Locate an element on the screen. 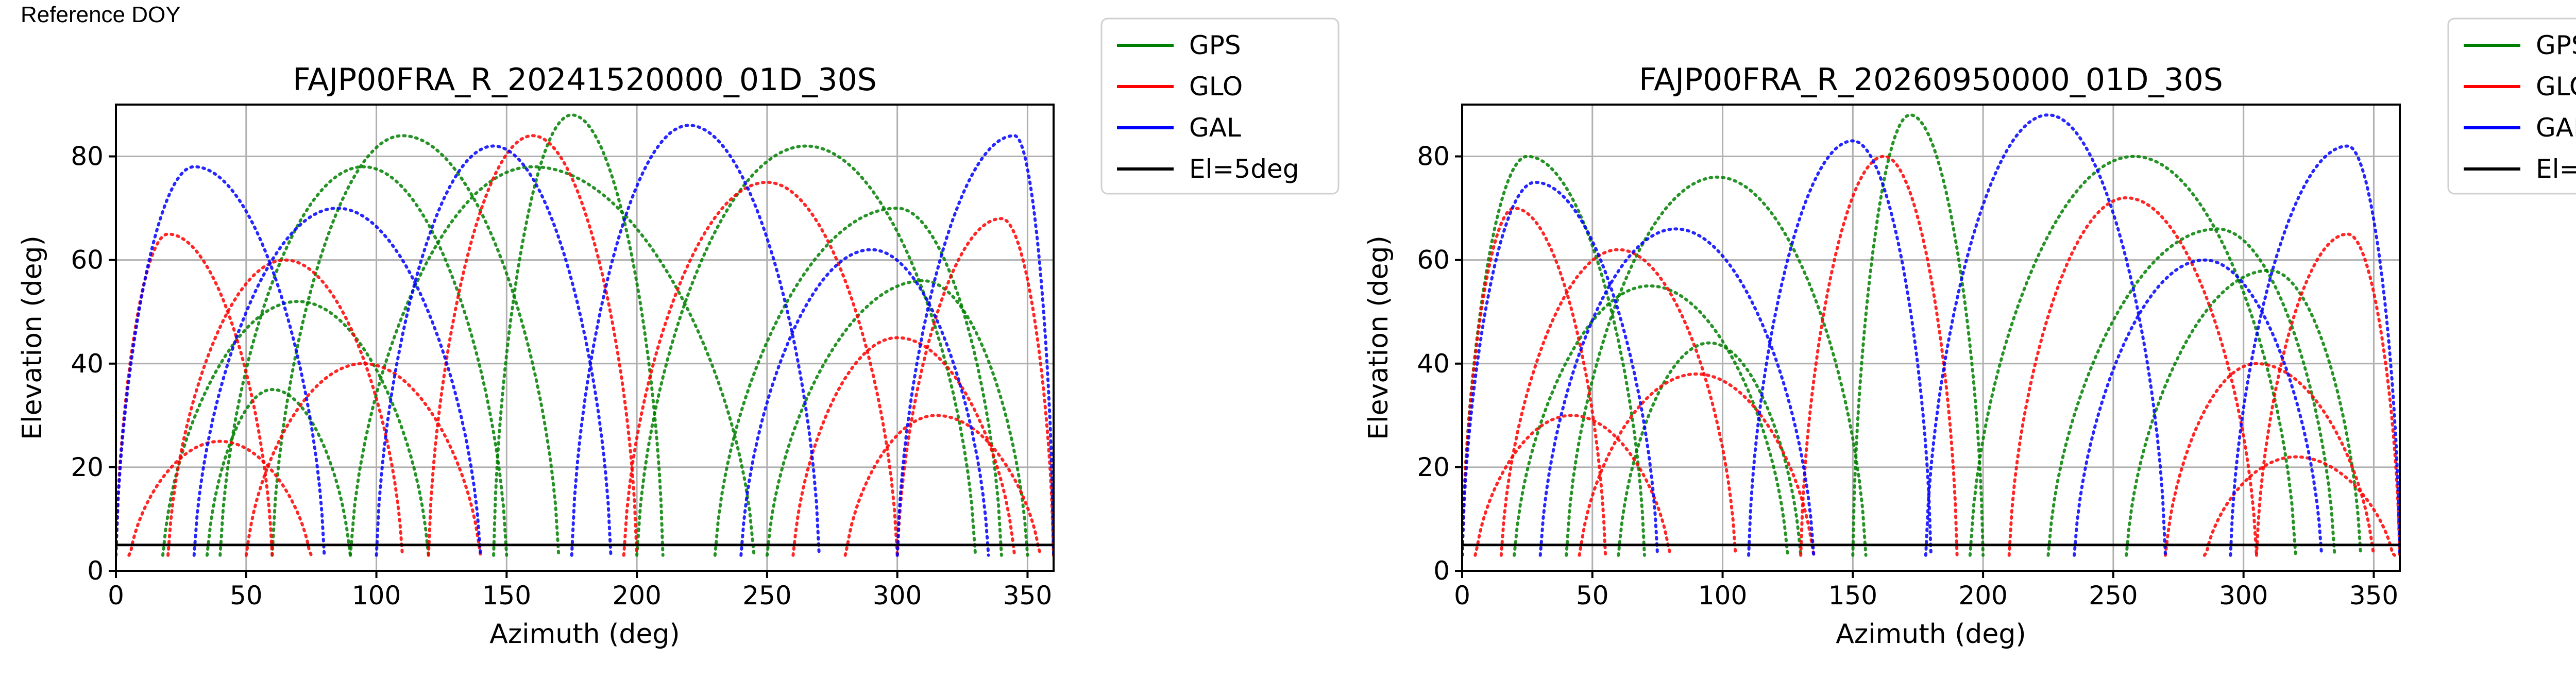 The height and width of the screenshot is (678, 2576). legend-label: GAL is located at coordinates (2556, 128).